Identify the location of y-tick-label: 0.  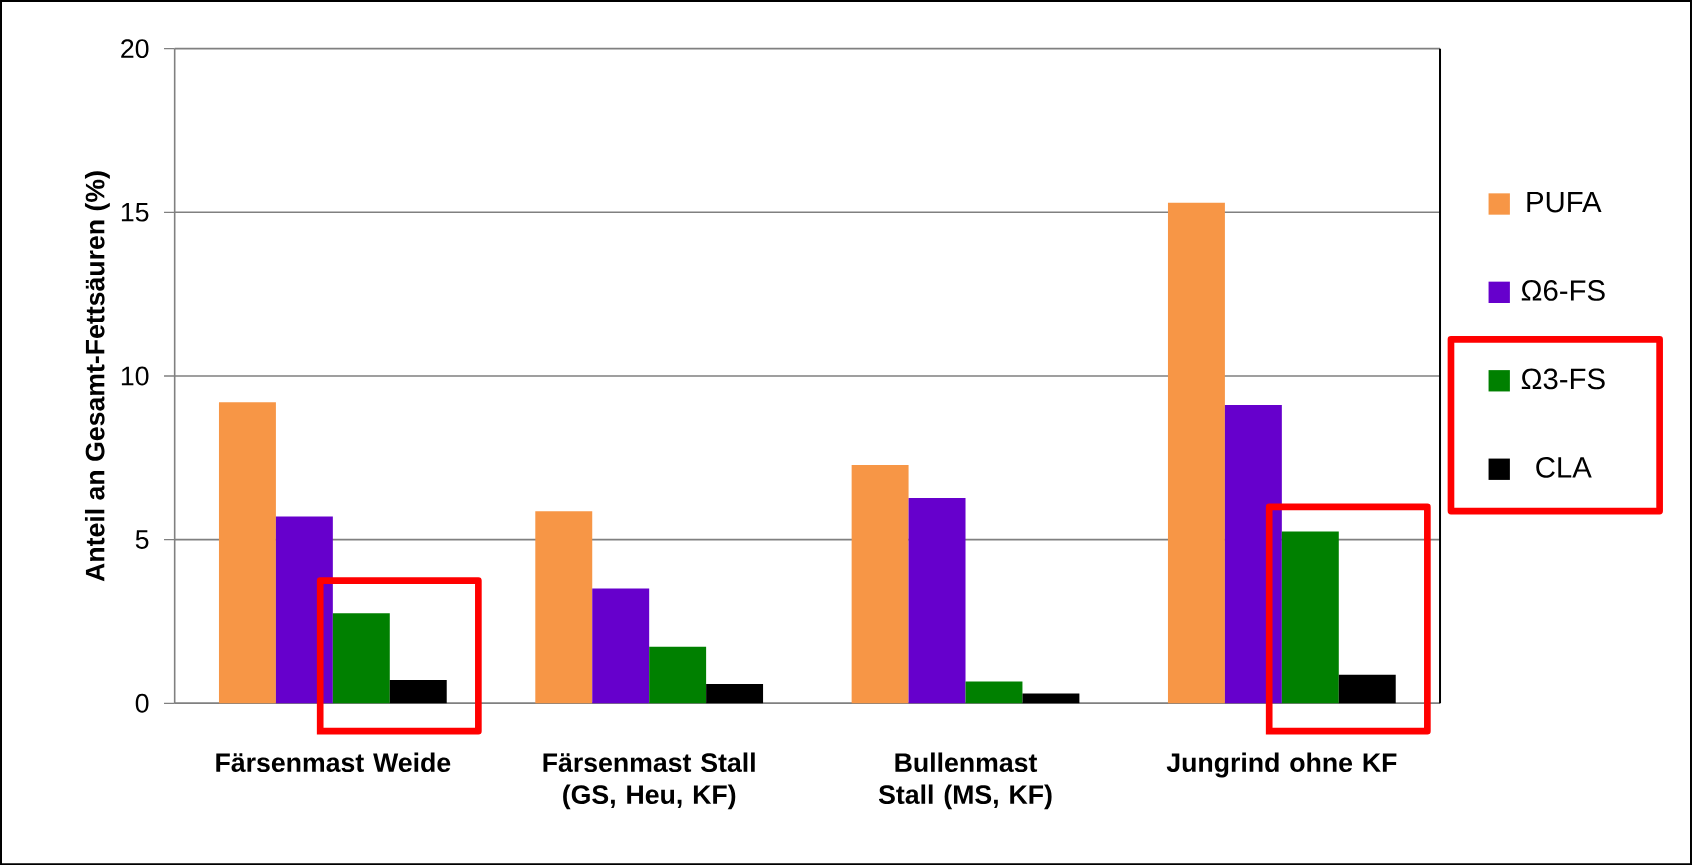
(142, 703).